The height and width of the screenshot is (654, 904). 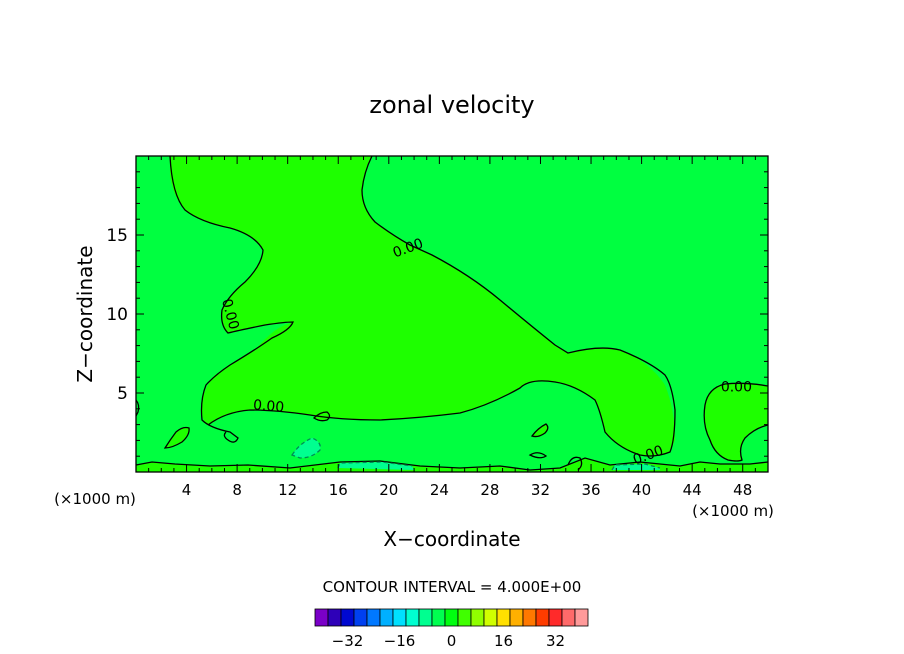 What do you see at coordinates (117, 236) in the screenshot?
I see `y-tick-label: 15` at bounding box center [117, 236].